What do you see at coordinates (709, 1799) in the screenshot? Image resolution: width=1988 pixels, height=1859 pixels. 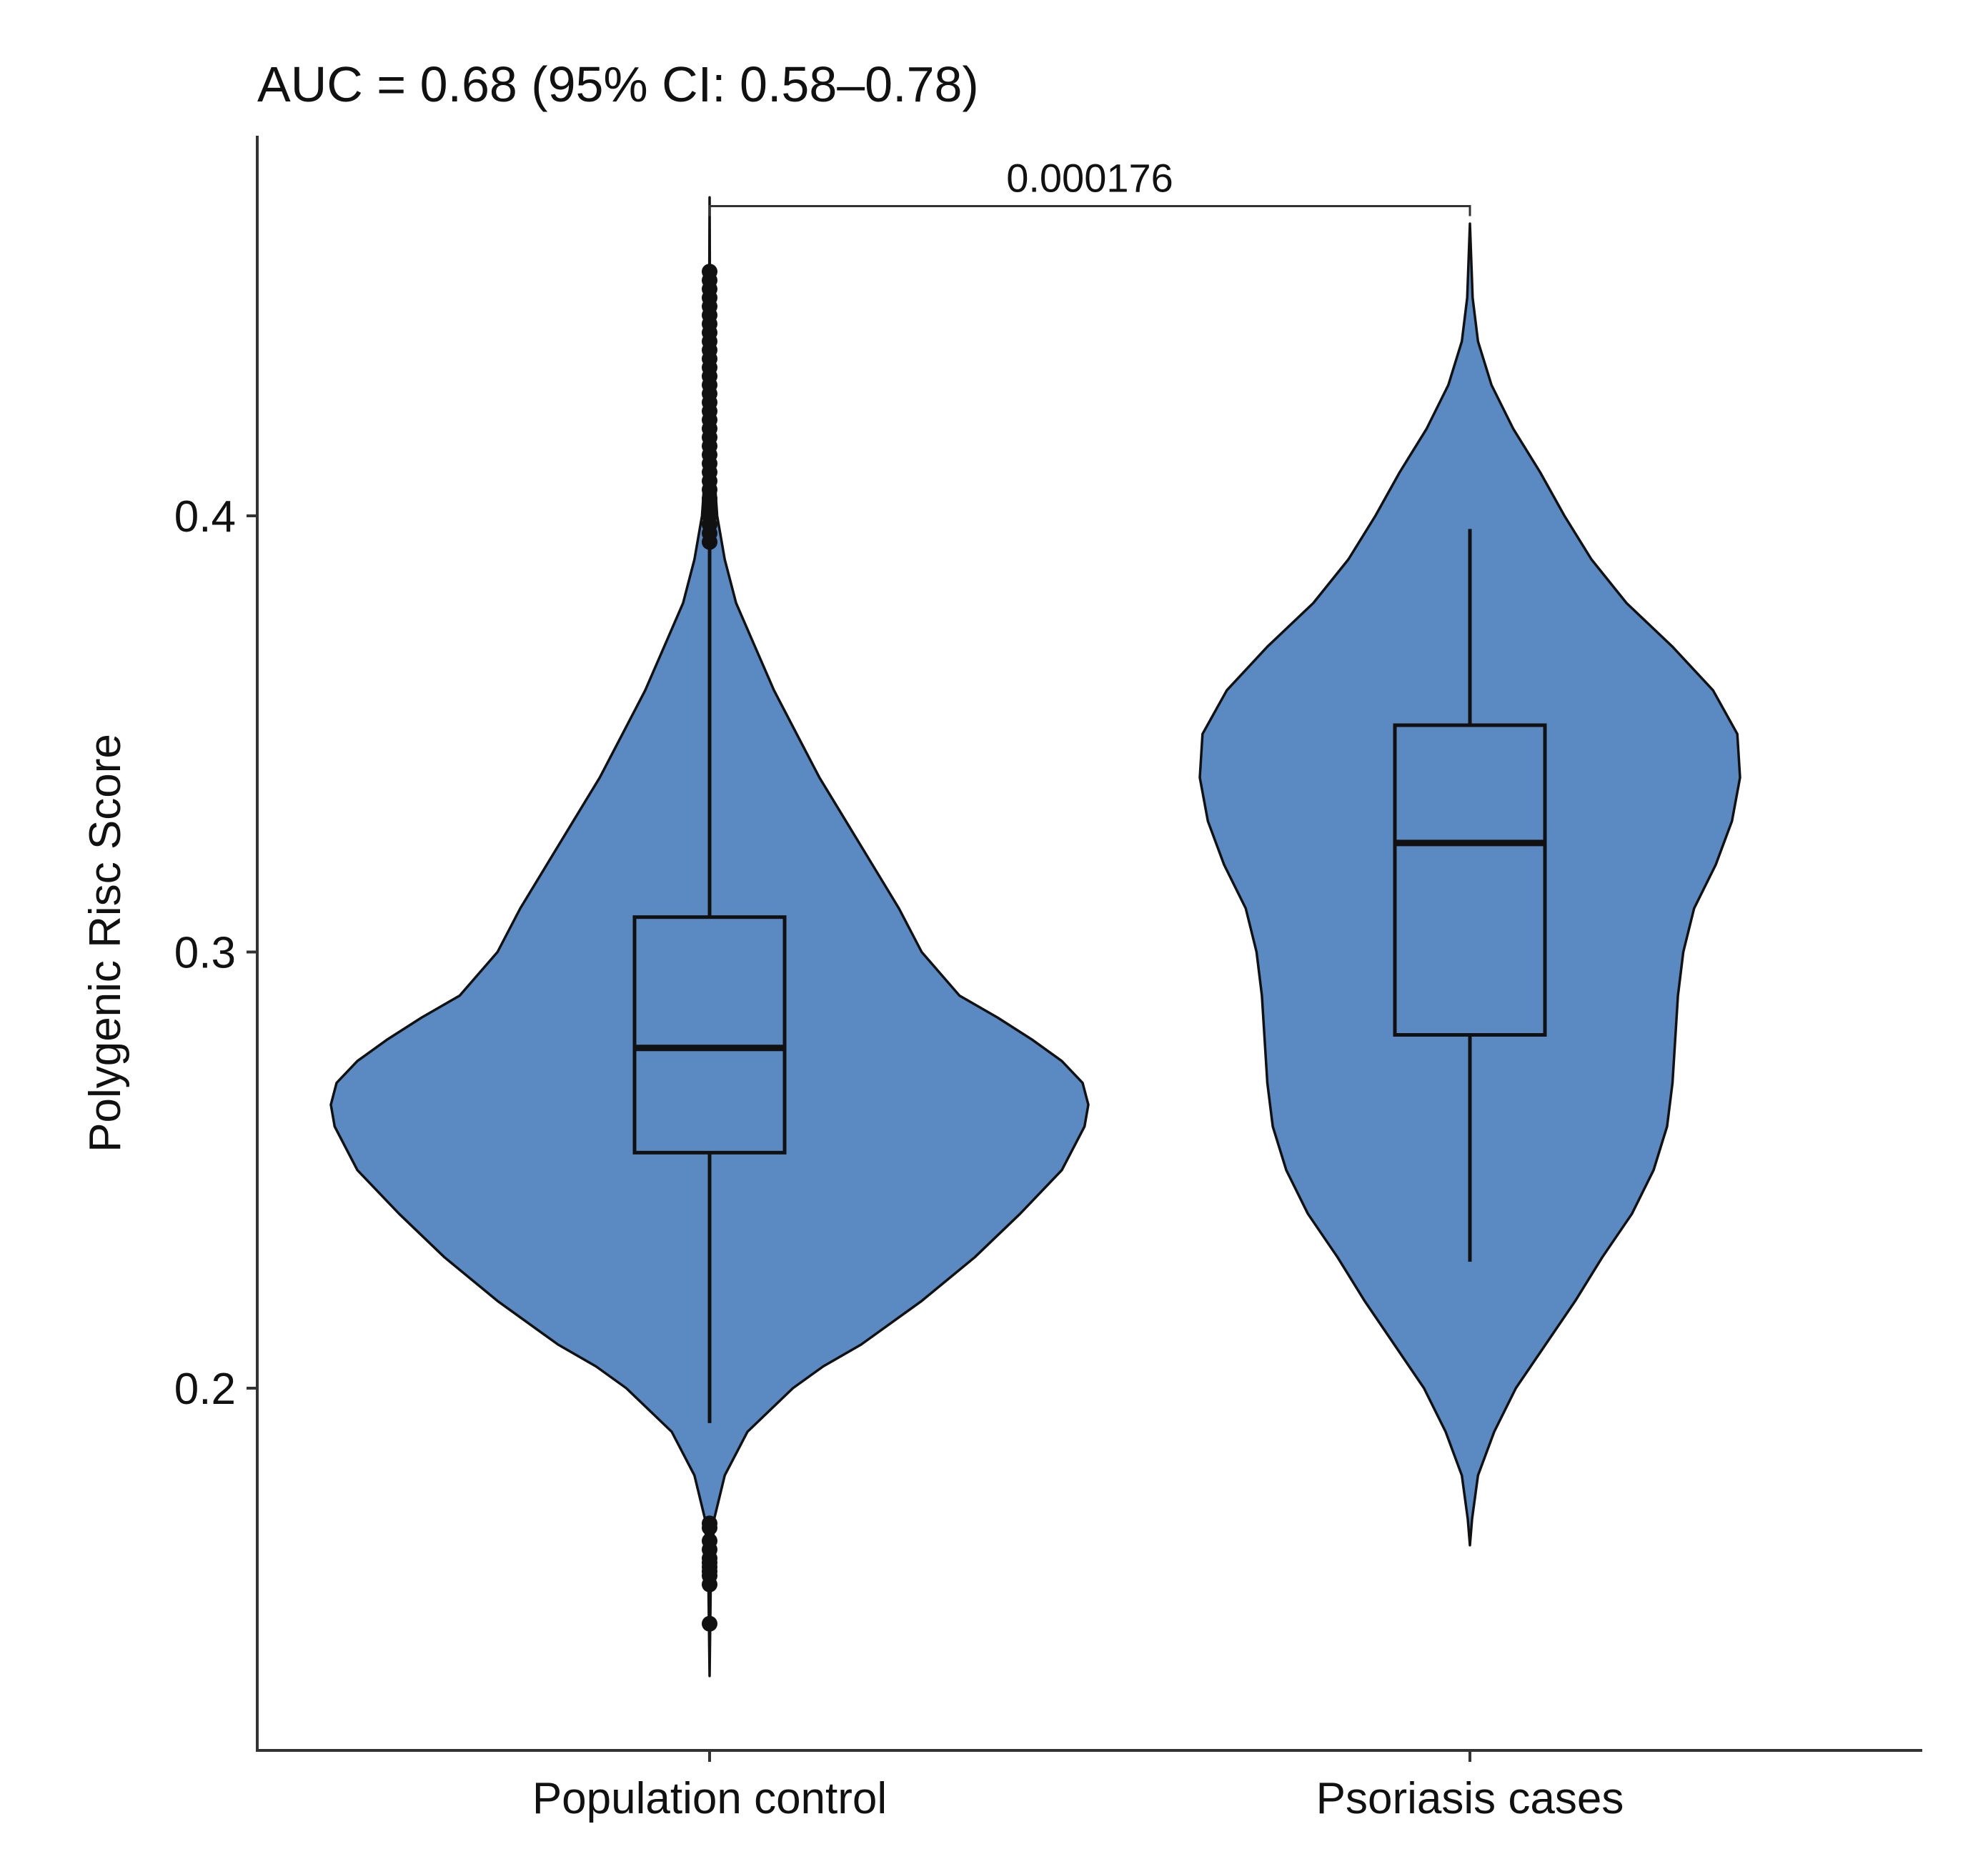 I see `x-tick-label: Population control` at bounding box center [709, 1799].